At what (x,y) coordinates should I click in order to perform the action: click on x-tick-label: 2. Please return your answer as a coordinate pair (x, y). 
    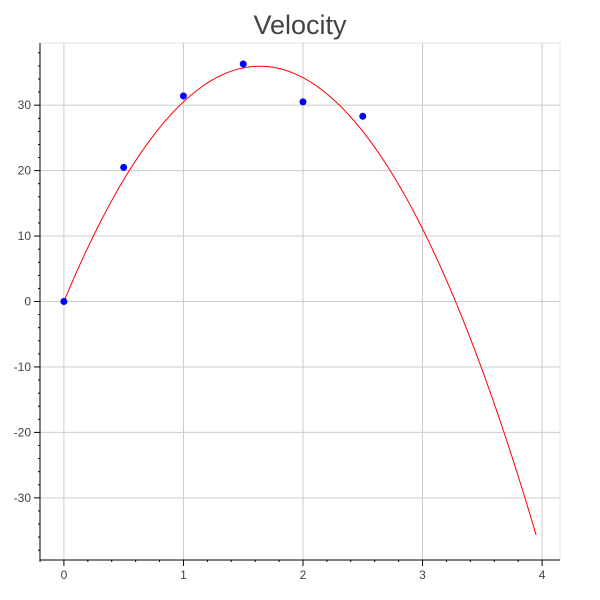
    Looking at the image, I should click on (303, 575).